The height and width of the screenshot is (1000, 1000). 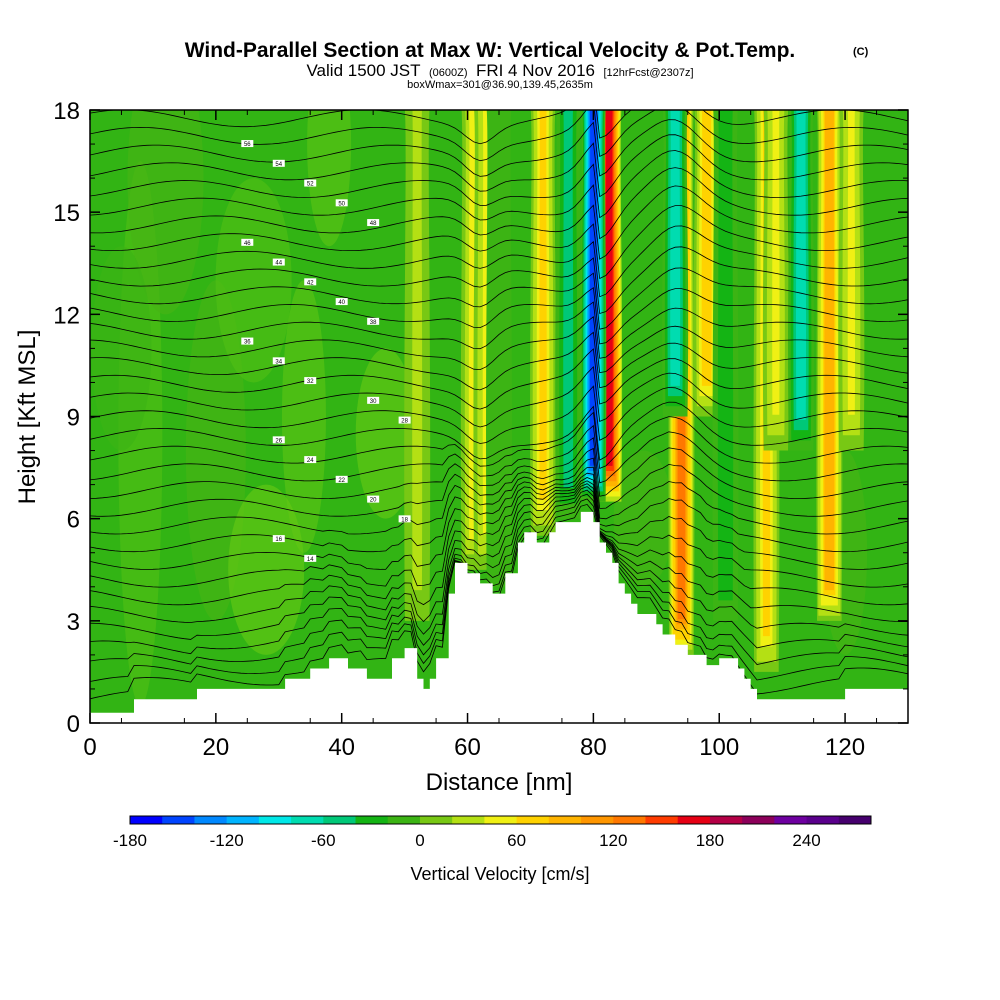 What do you see at coordinates (215, 747) in the screenshot?
I see `x-tick-label: 20` at bounding box center [215, 747].